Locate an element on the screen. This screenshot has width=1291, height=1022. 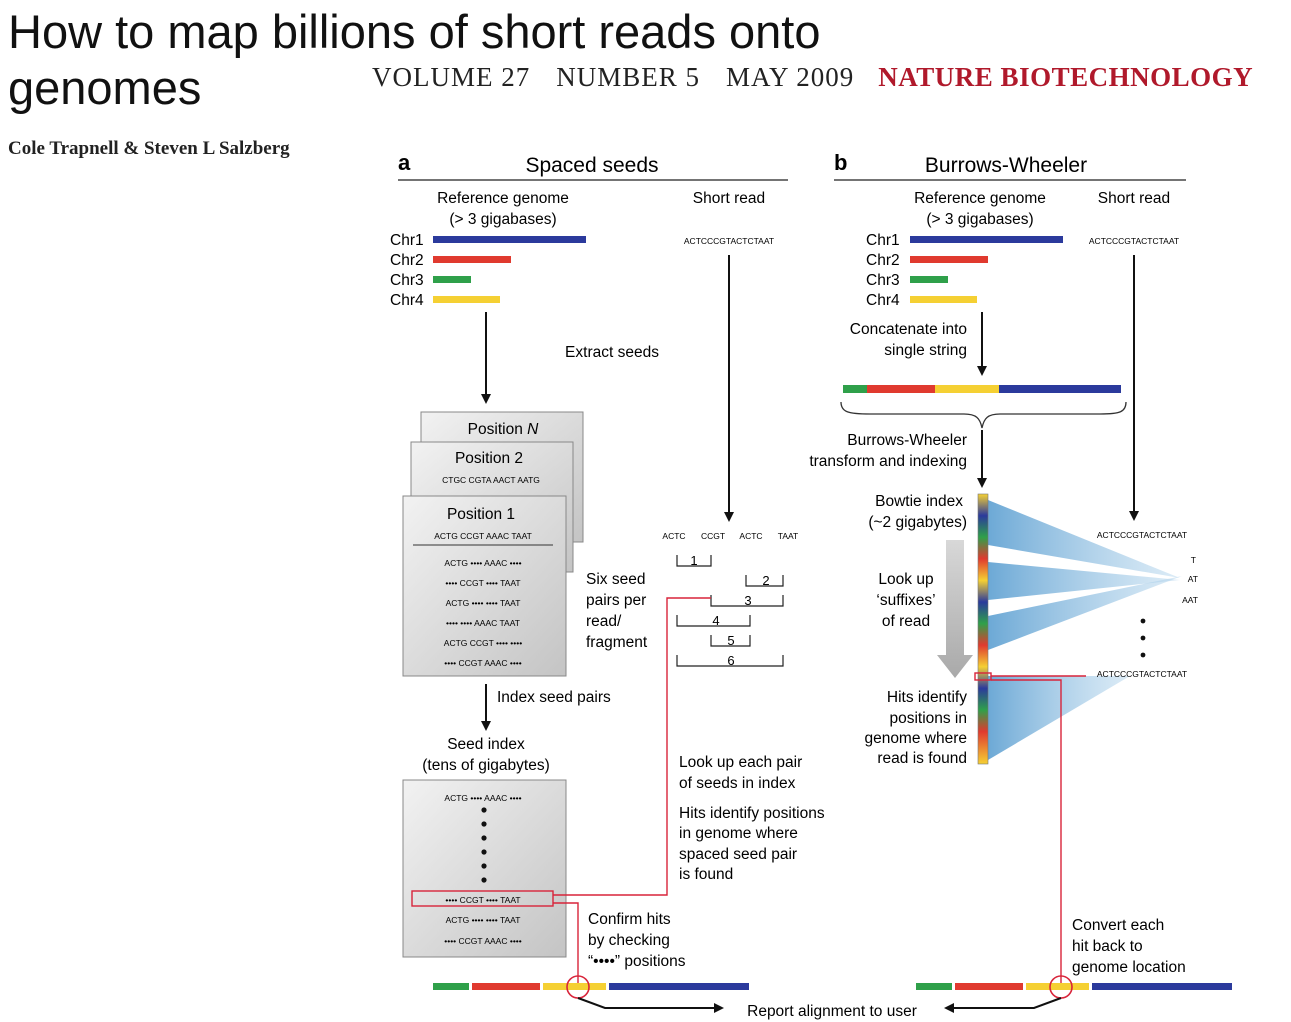
panel-a-chr4-label: Chr4 is located at coordinates (407, 300).